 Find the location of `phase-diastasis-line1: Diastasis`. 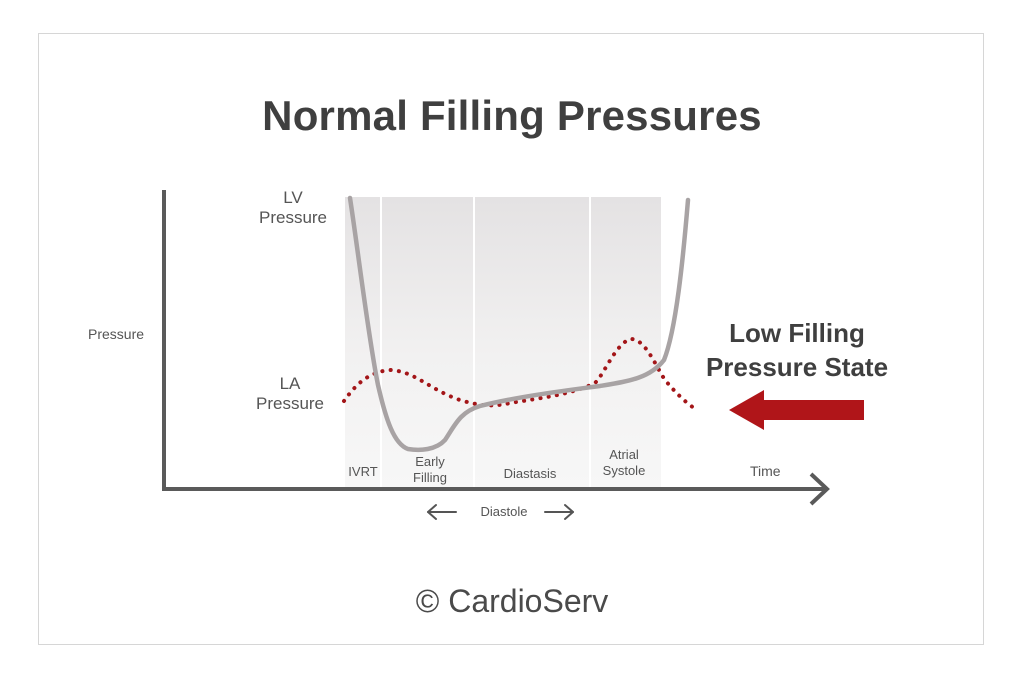

phase-diastasis-line1: Diastasis is located at coordinates (530, 473).